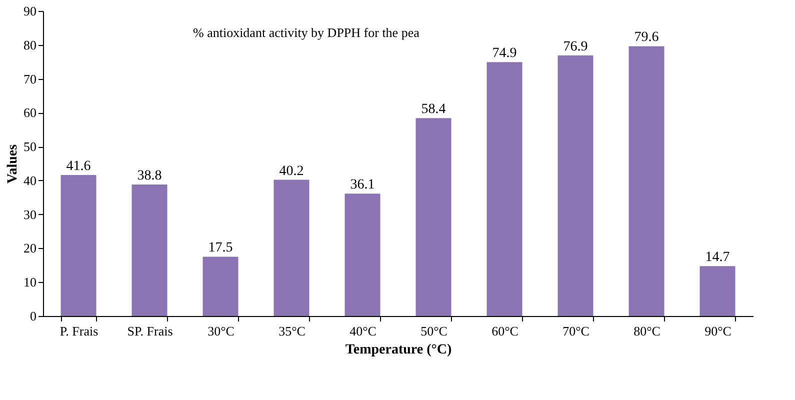  Describe the element at coordinates (306, 32) in the screenshot. I see `text: % antioxidant activity by DPPH for the pea` at that location.